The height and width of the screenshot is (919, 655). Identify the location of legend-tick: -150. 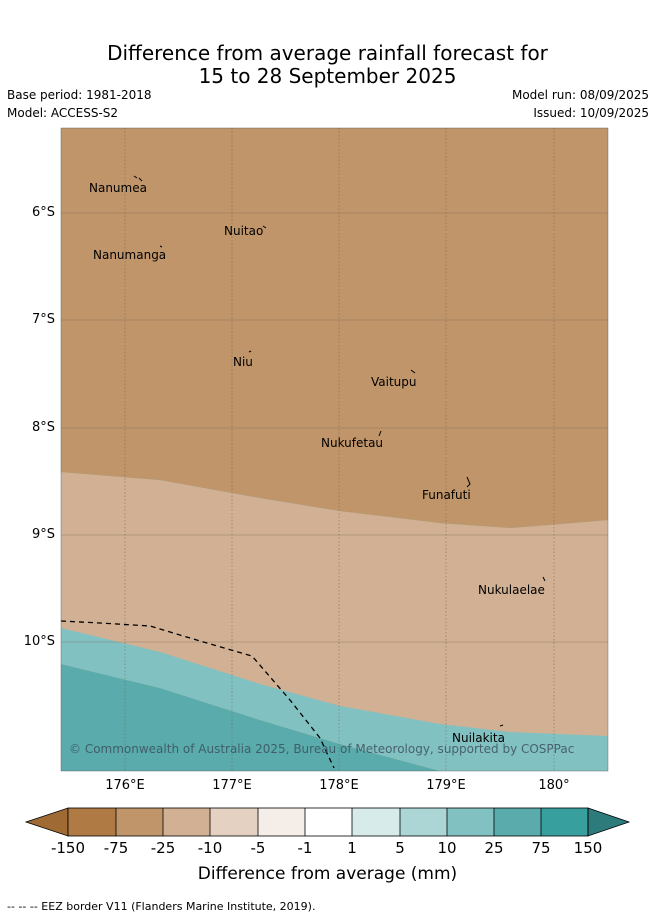
(68, 848).